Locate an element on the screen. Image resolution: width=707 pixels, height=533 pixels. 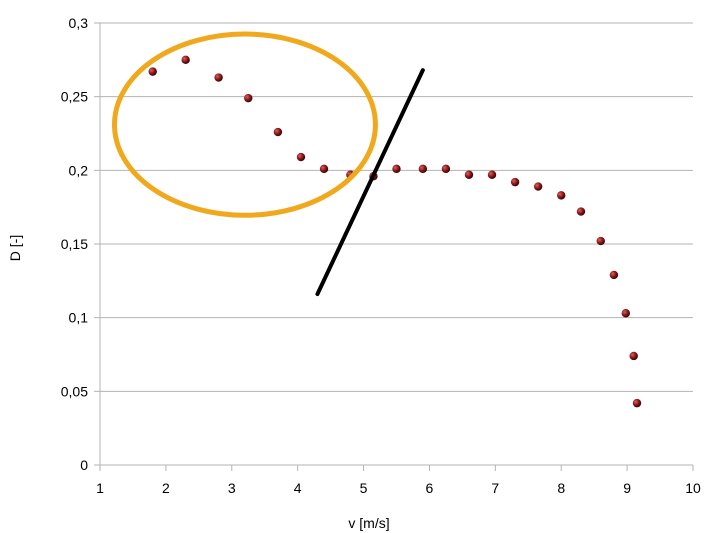
annotation-line is located at coordinates (370, 182).